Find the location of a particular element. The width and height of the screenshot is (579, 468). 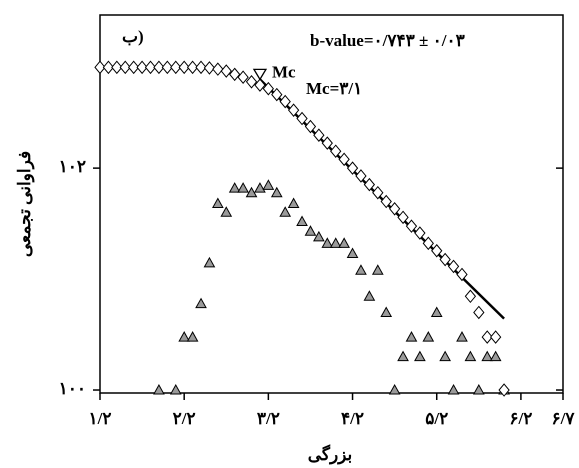

y-tick-label: ۱۰۲ is located at coordinates (72, 166).